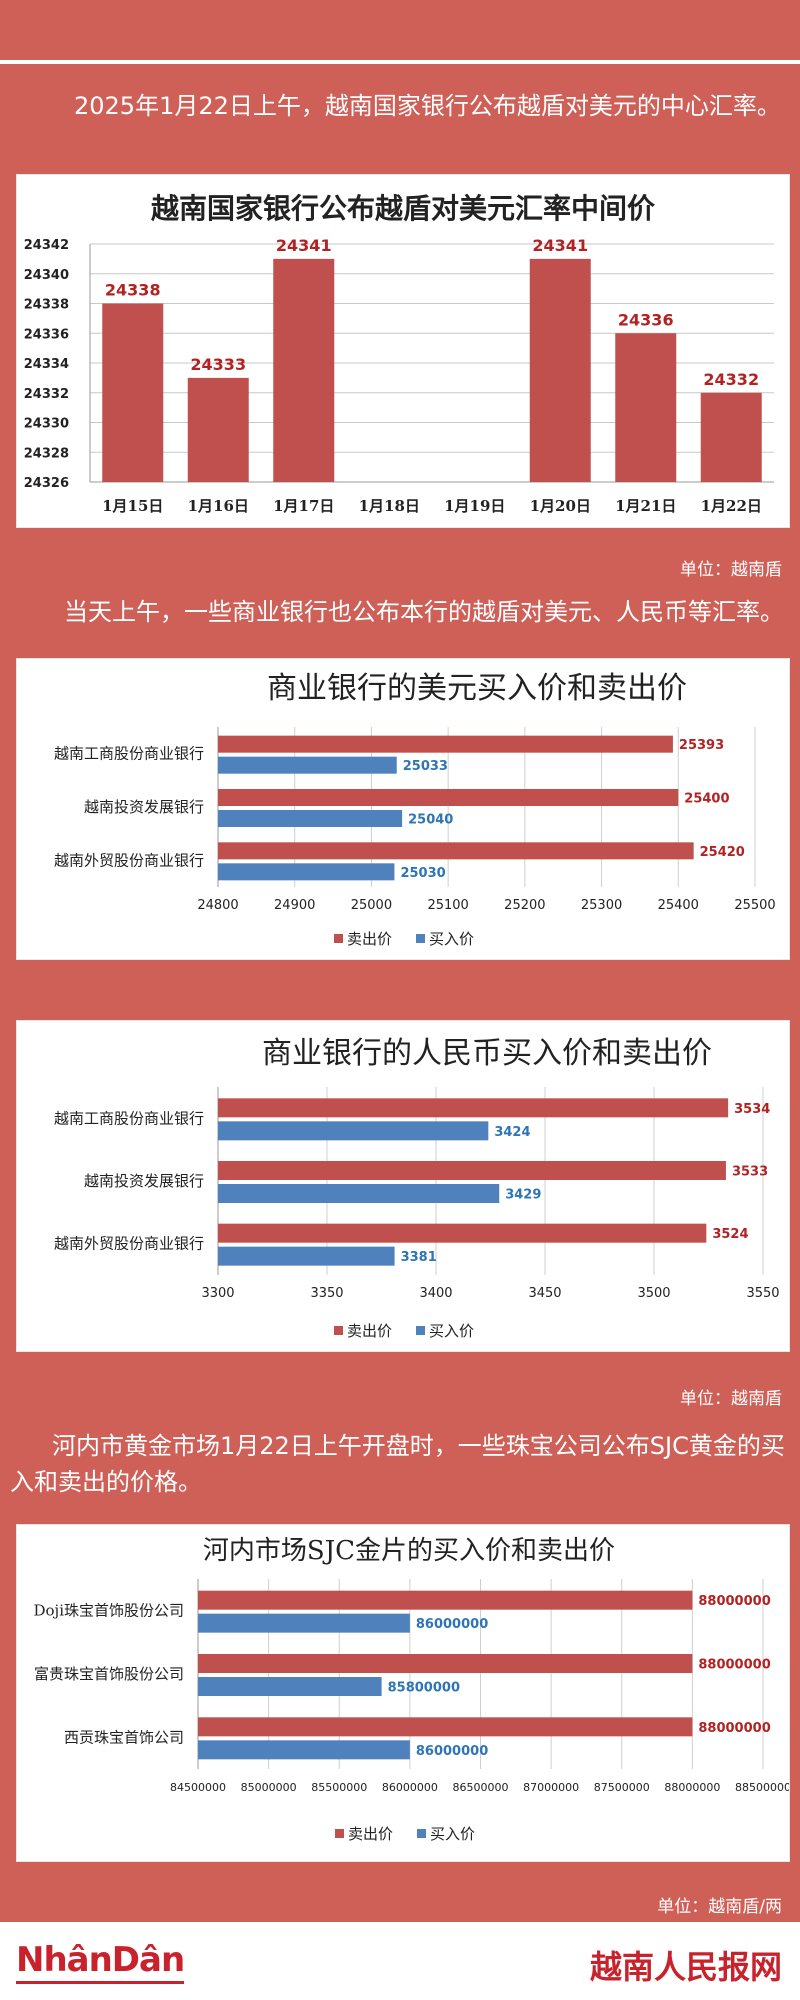 The width and height of the screenshot is (800, 2000). Describe the element at coordinates (754, 905) in the screenshot. I see `x-tick-label: 25500` at that location.